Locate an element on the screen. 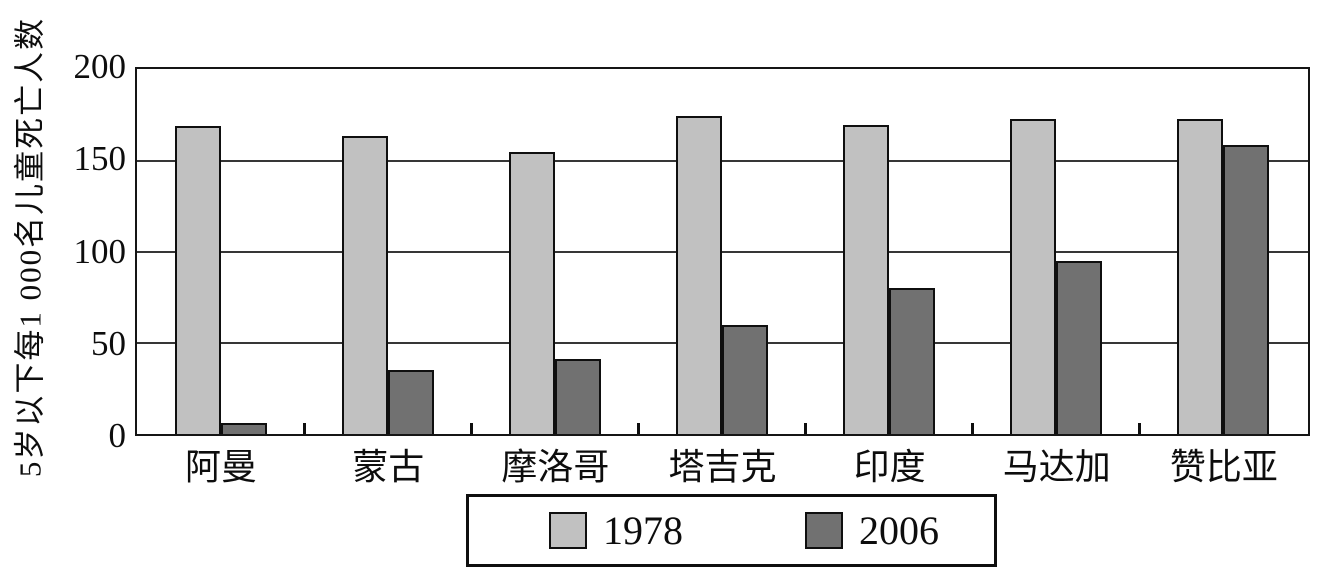  legend-label-2006: 2006 is located at coordinates (899, 530).